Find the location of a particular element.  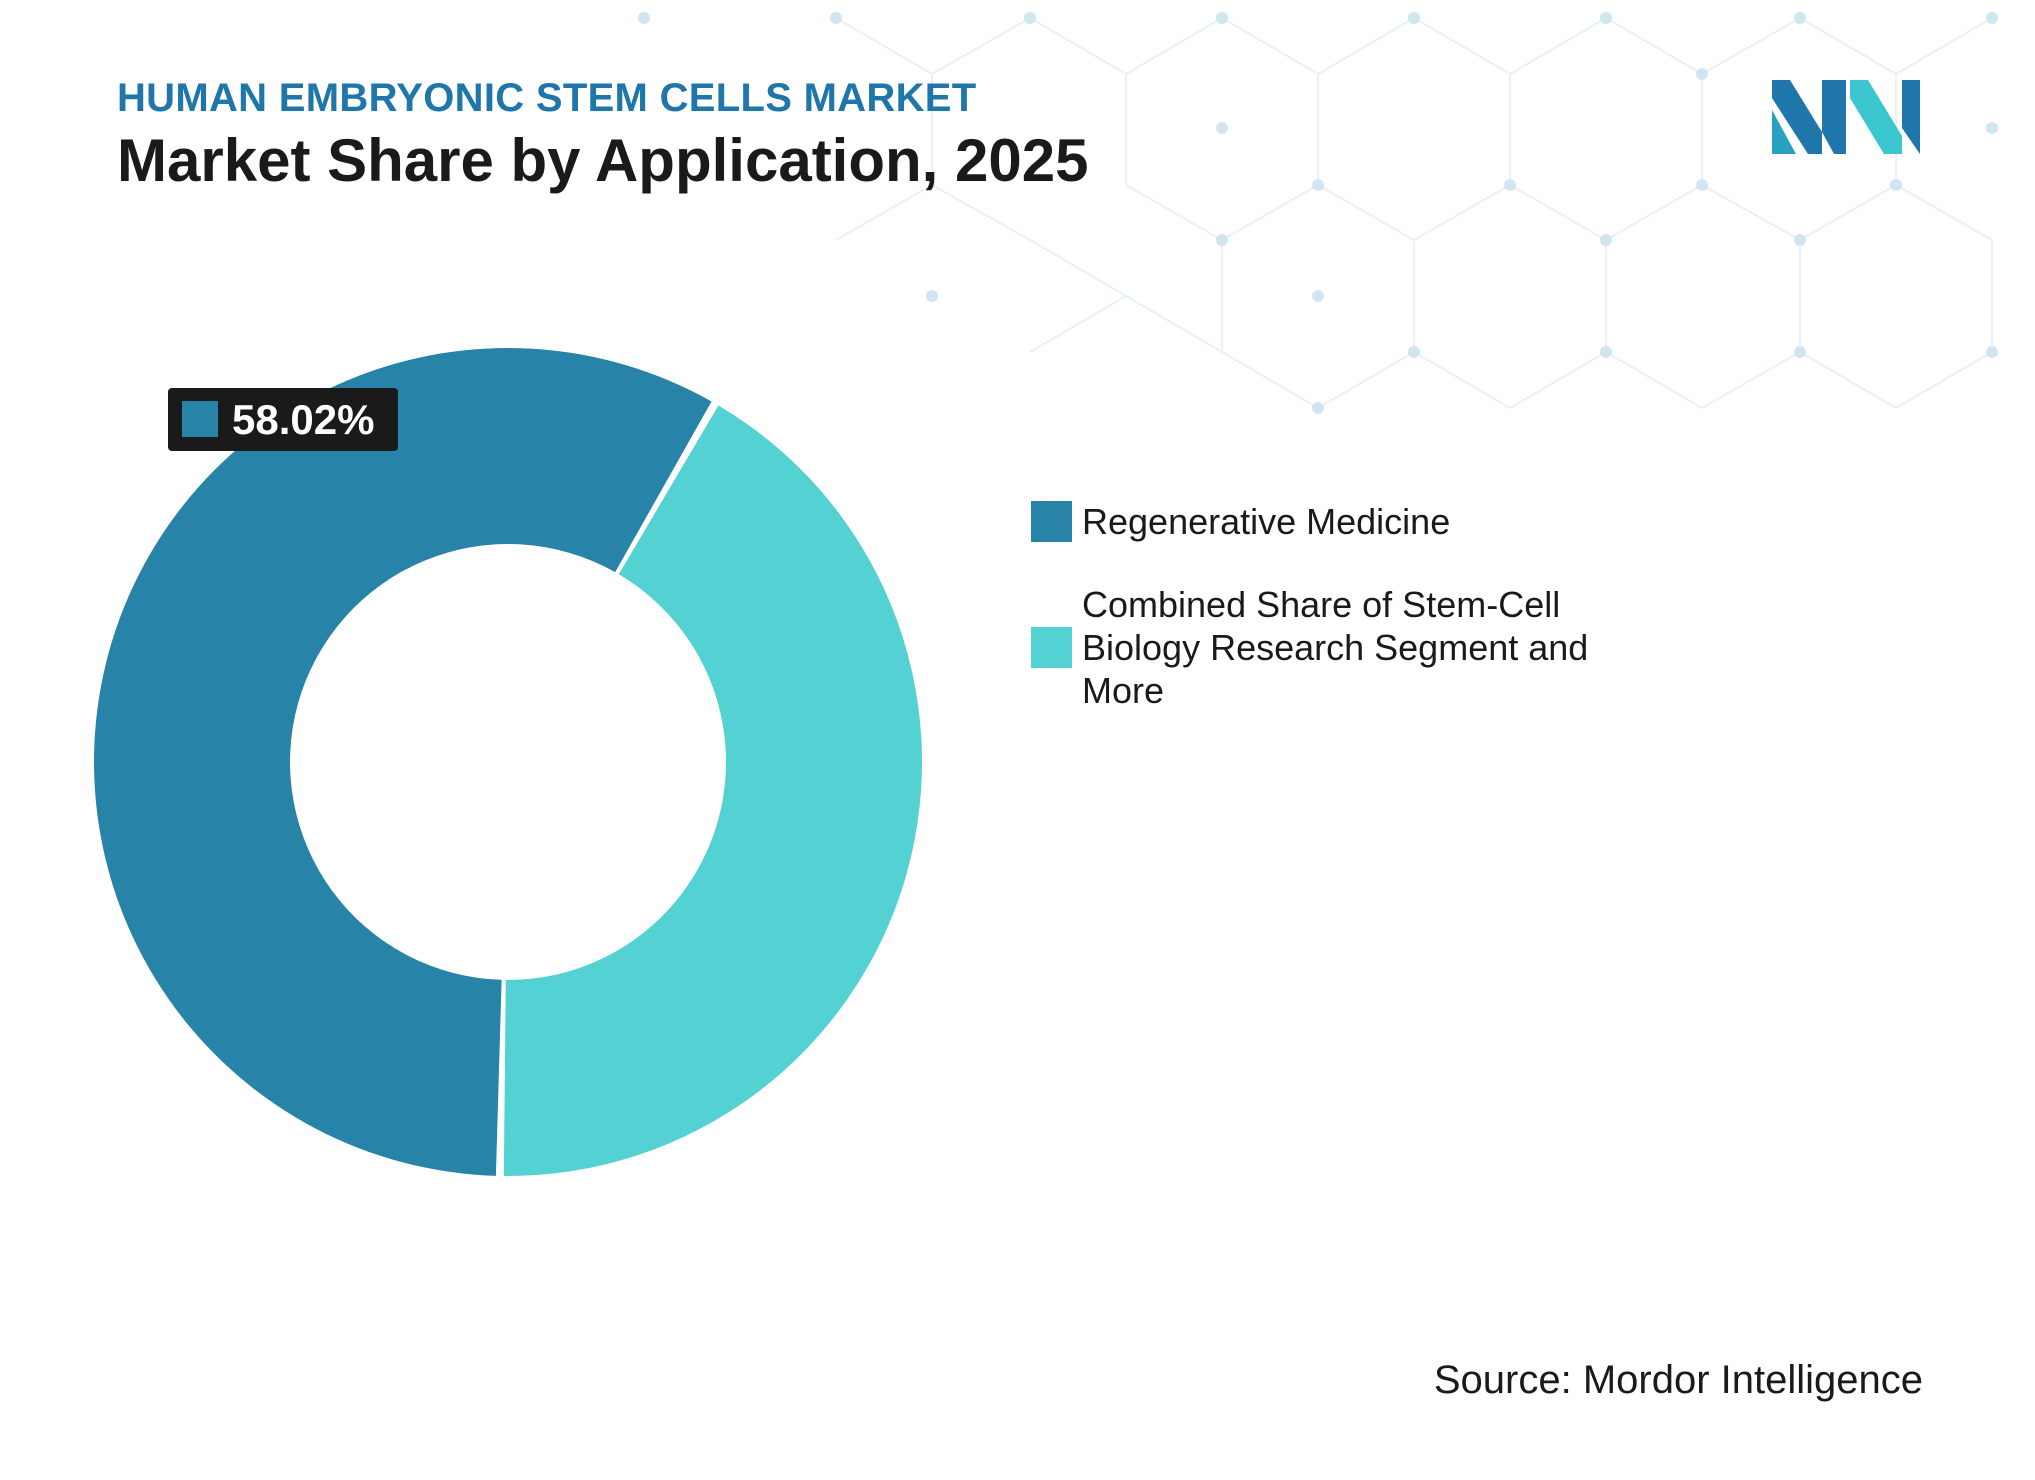

legend-item-regenerative-medicine: Regenerative Medicine is located at coordinates (1361, 521).